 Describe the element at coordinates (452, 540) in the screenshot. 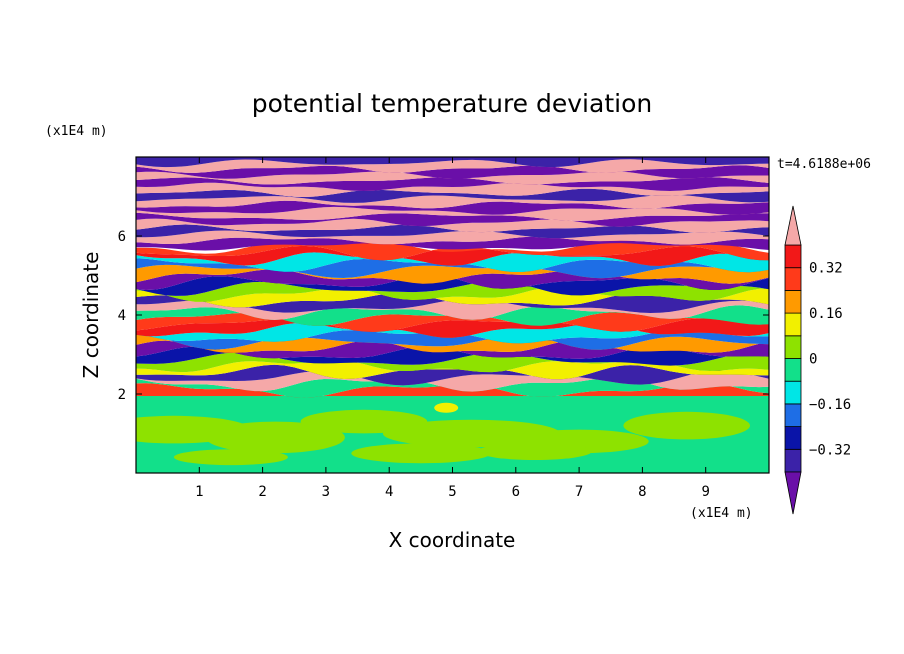

I see `x-axis-title: X coordinate` at that location.